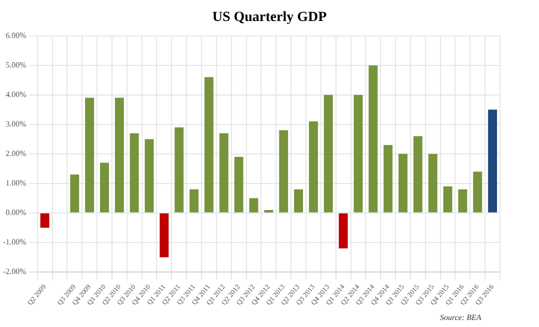  What do you see at coordinates (16, 35) in the screenshot?
I see `y-tick-label: 6.00%` at bounding box center [16, 35].